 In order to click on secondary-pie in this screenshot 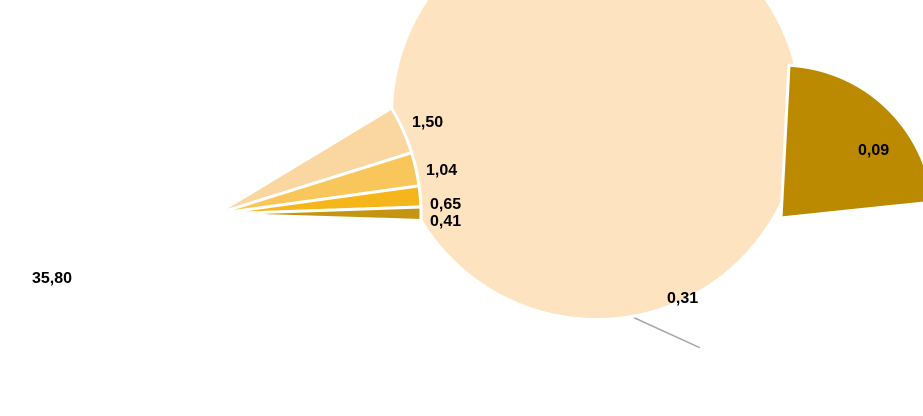, I will do `click(851, 141)`.